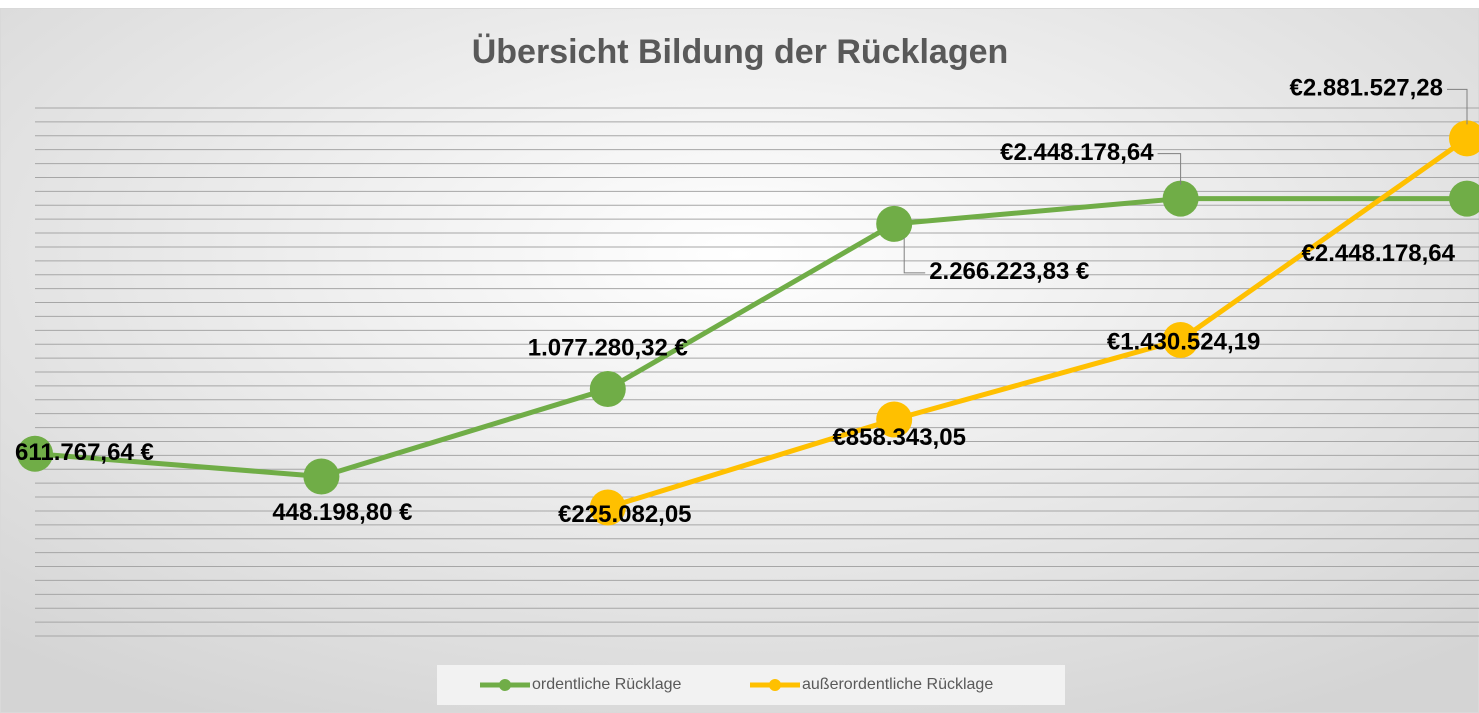 The width and height of the screenshot is (1479, 713). What do you see at coordinates (608, 347) in the screenshot?
I see `data-label: 1.077.280,32 €` at bounding box center [608, 347].